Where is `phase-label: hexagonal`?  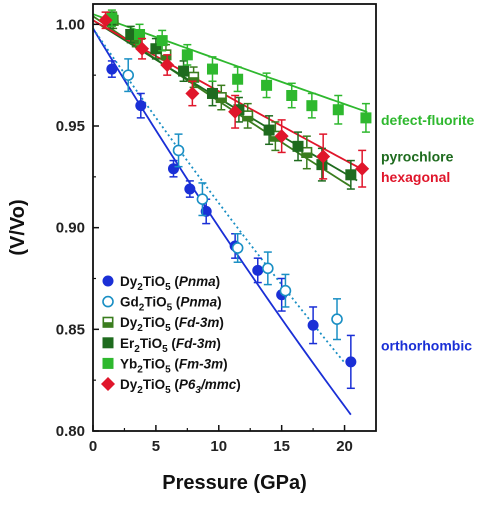
phase-label: hexagonal is located at coordinates (415, 177).